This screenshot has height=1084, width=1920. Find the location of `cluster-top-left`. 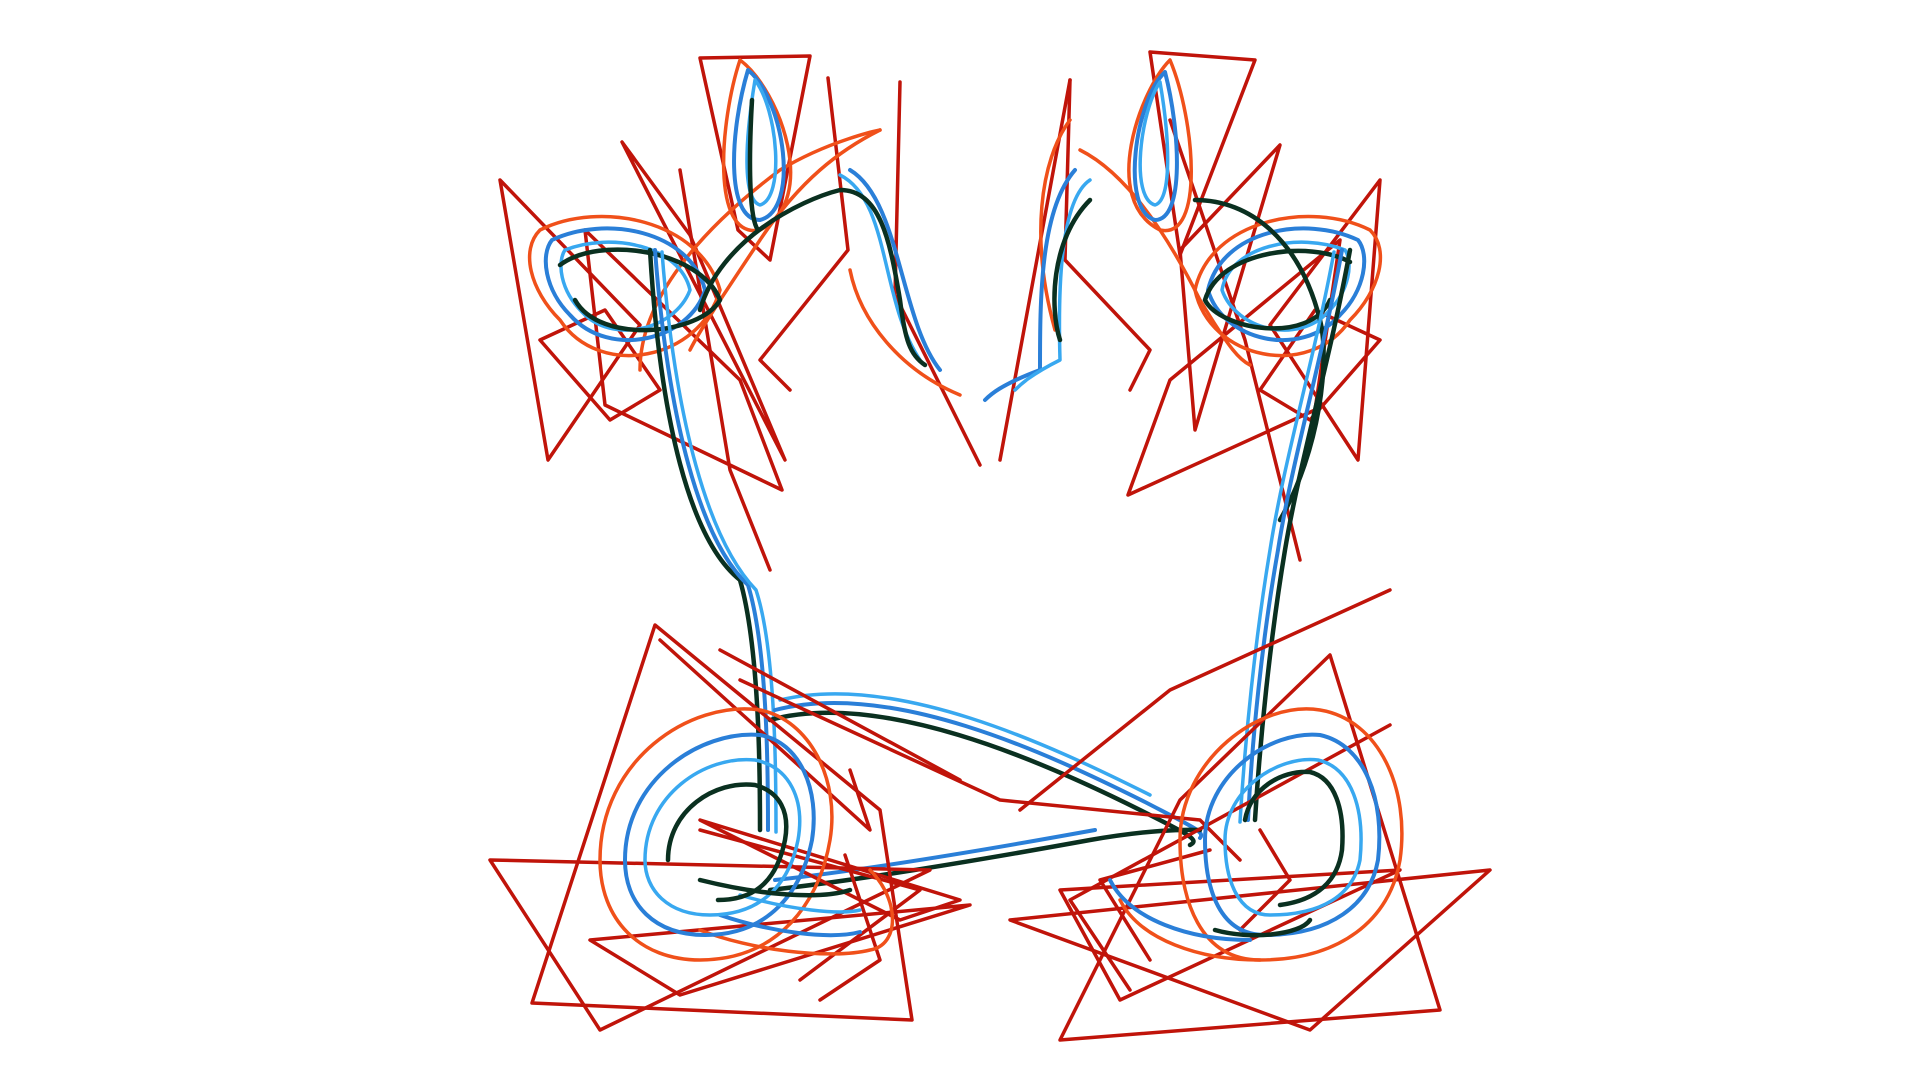

cluster-top-left is located at coordinates (740, 313).